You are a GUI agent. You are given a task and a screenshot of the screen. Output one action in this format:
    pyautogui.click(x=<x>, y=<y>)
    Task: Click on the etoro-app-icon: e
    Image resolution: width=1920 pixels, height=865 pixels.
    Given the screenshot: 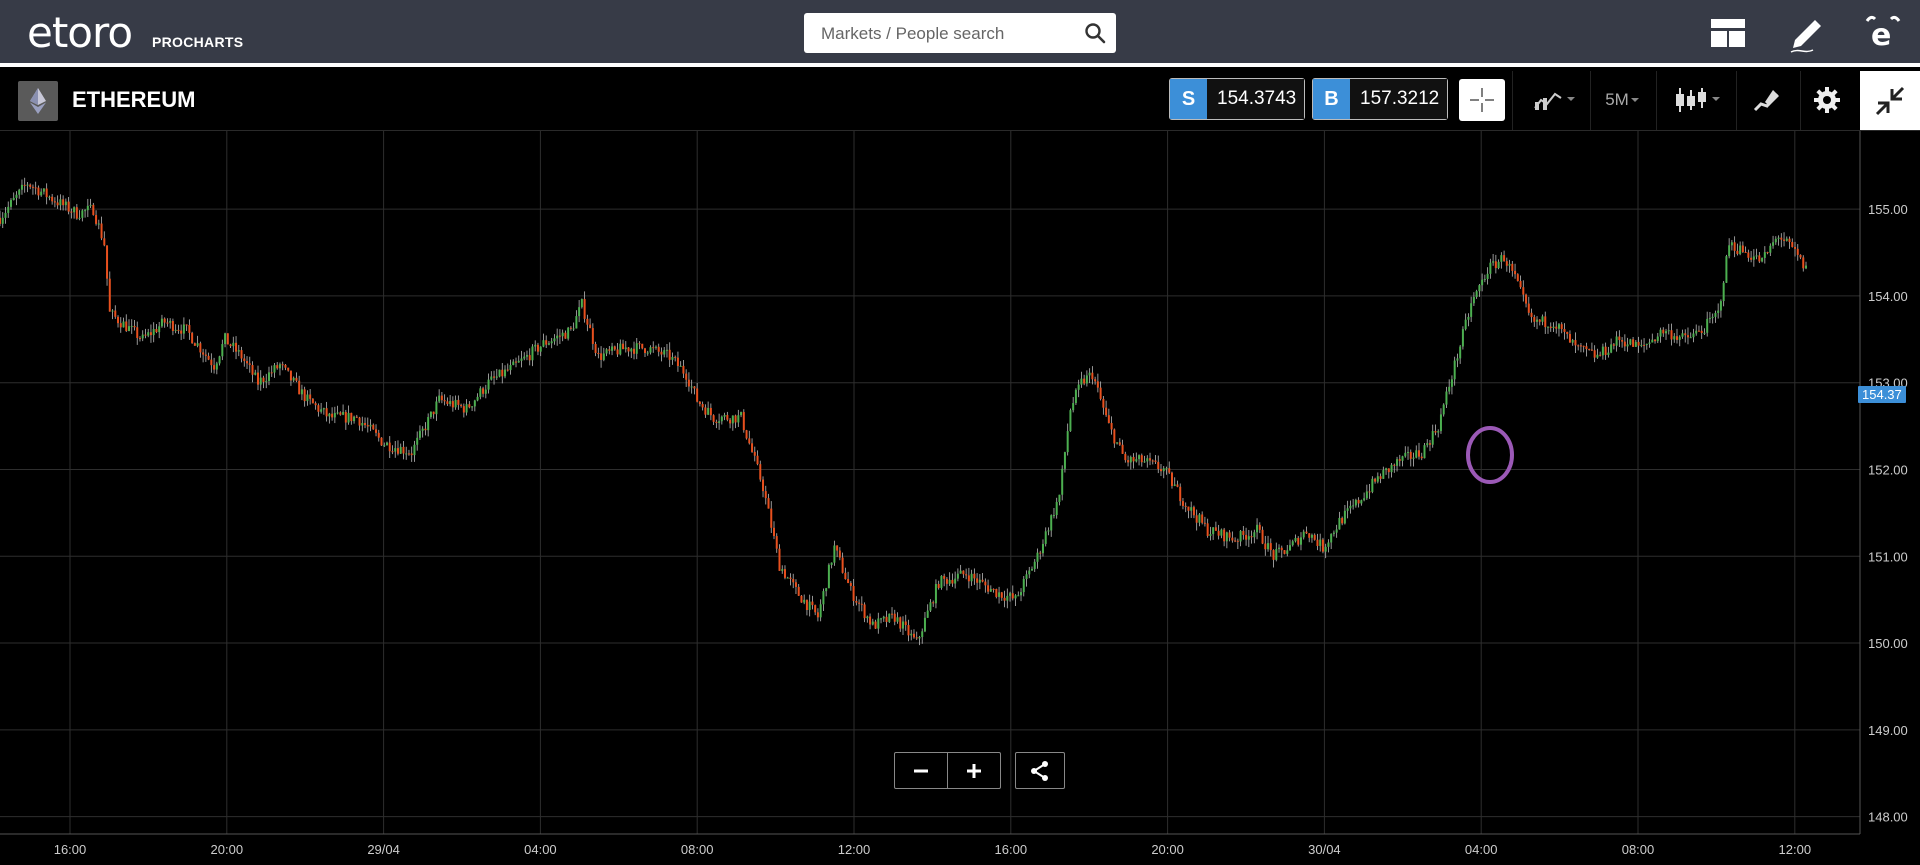 What is the action you would take?
    pyautogui.click(x=1883, y=33)
    